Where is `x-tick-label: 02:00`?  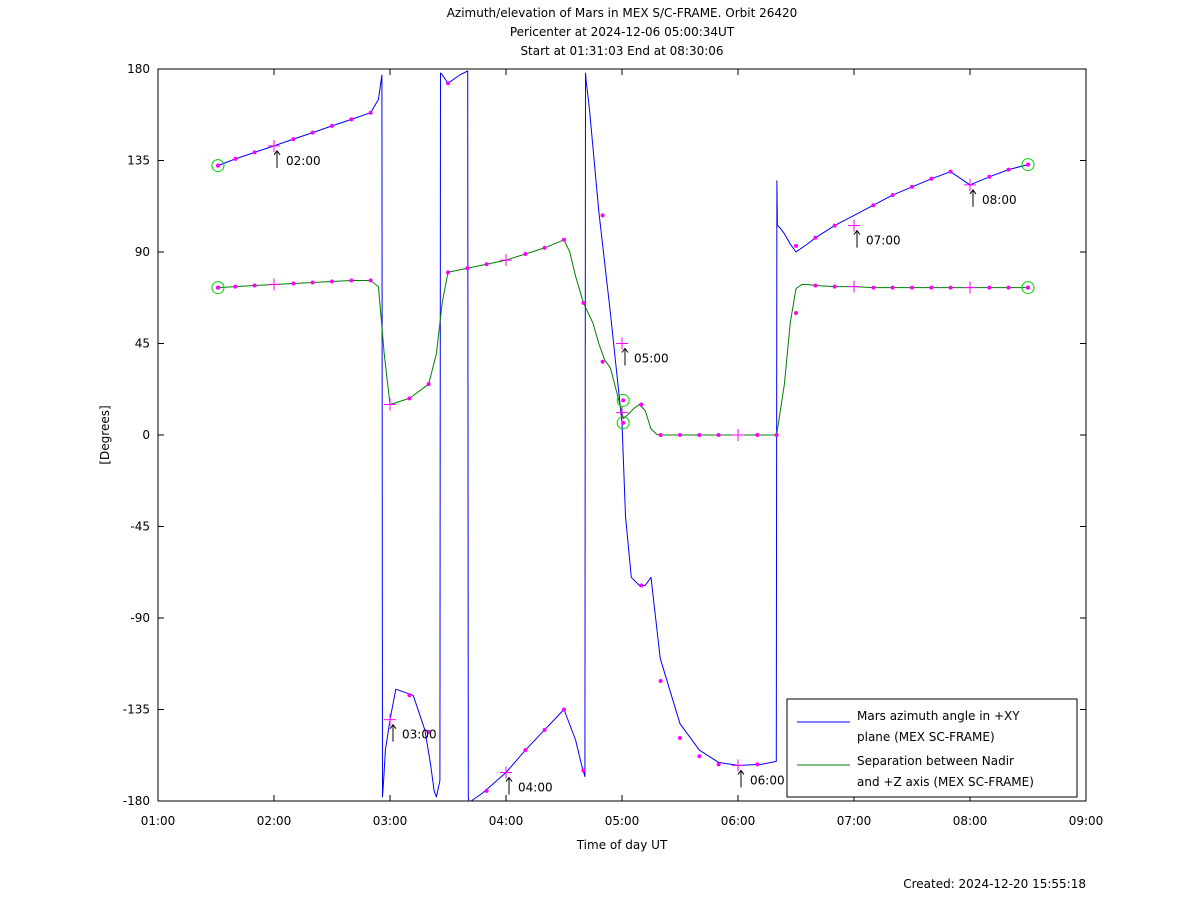 x-tick-label: 02:00 is located at coordinates (274, 821).